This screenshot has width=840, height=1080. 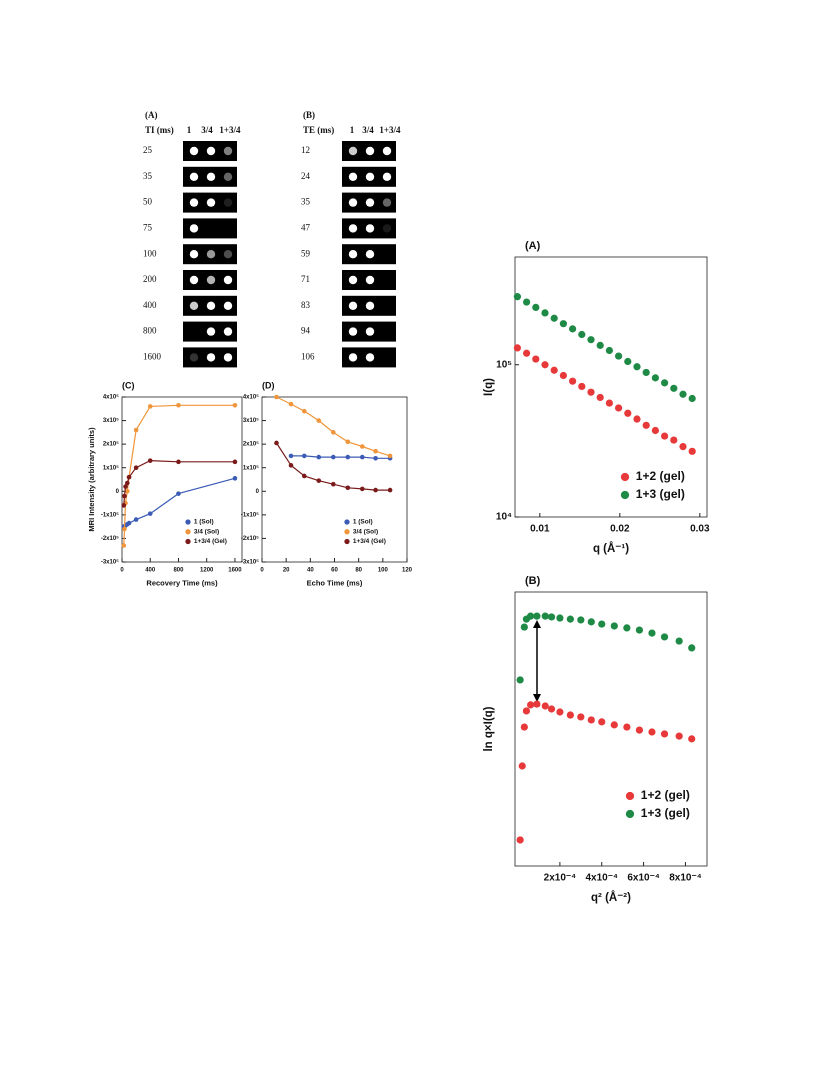 What do you see at coordinates (235, 571) in the screenshot?
I see `x-tick-label: 1600` at bounding box center [235, 571].